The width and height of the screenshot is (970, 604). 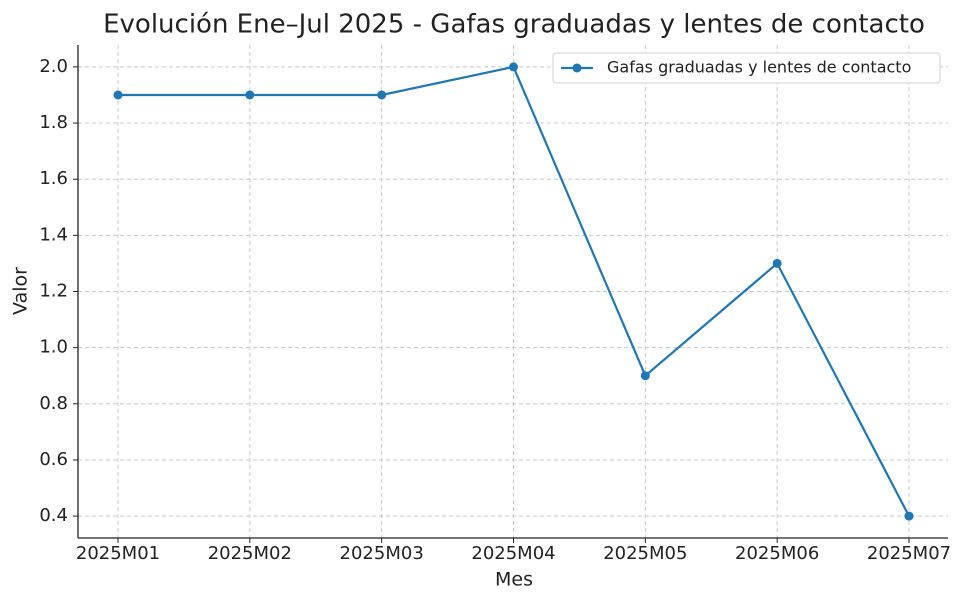 What do you see at coordinates (382, 553) in the screenshot?
I see `x-tick-label: 2025M03` at bounding box center [382, 553].